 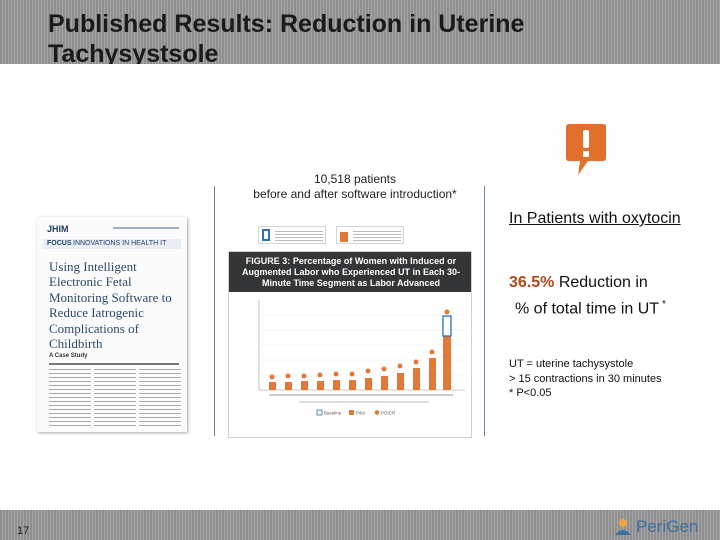 I want to click on figure-title-lead: FIGURE 3:, so click(x=268, y=261).